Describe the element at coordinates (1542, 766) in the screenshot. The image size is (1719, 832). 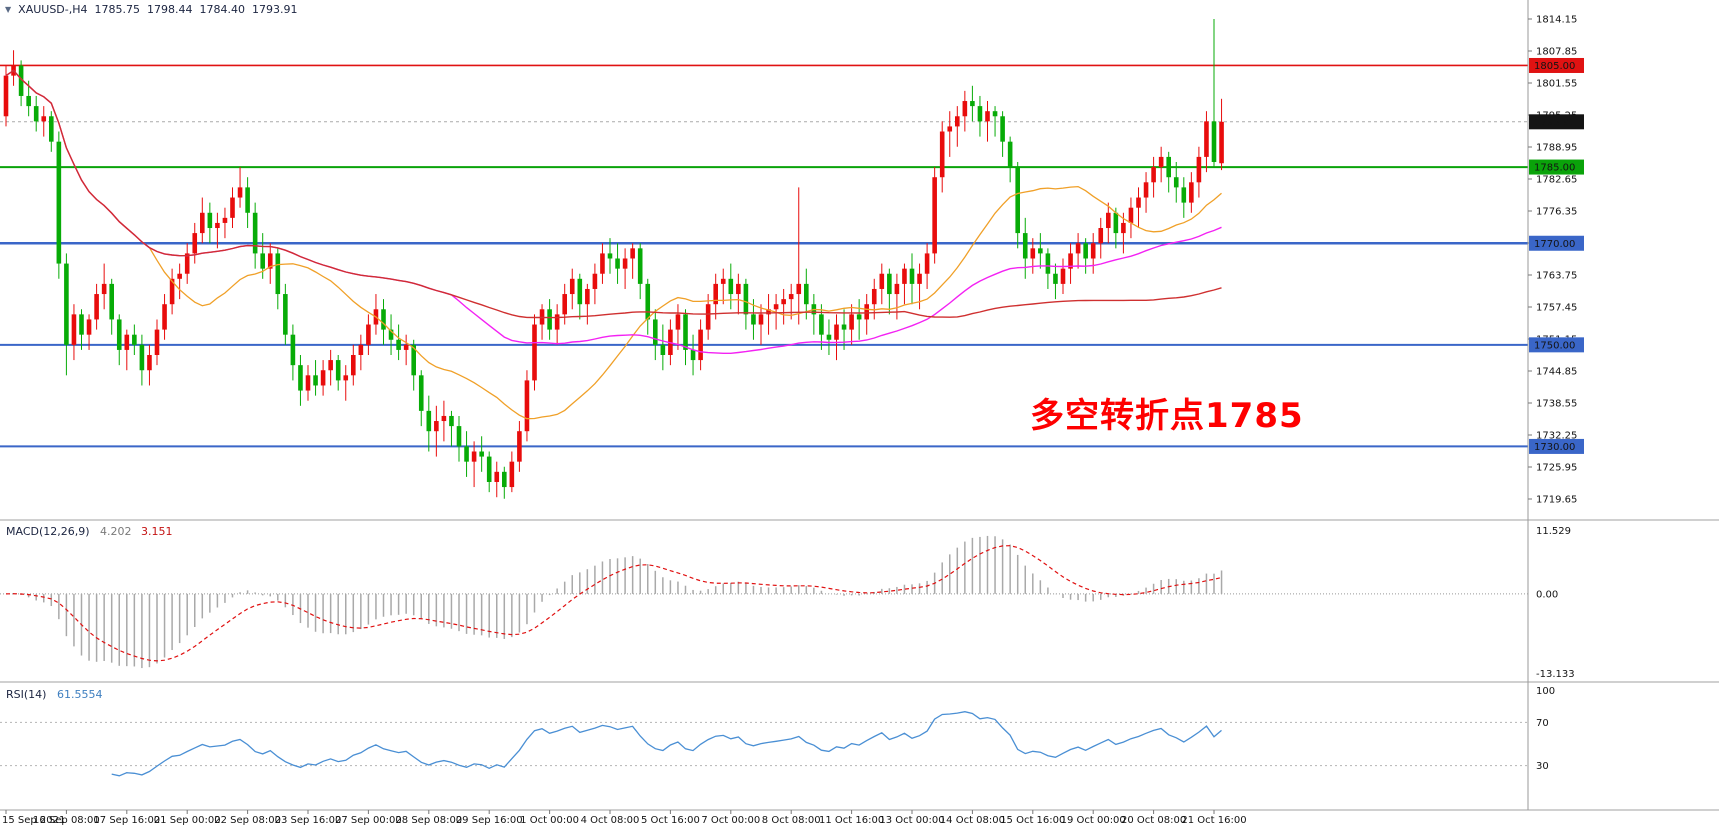
I see `svg-text: 30` at that location.